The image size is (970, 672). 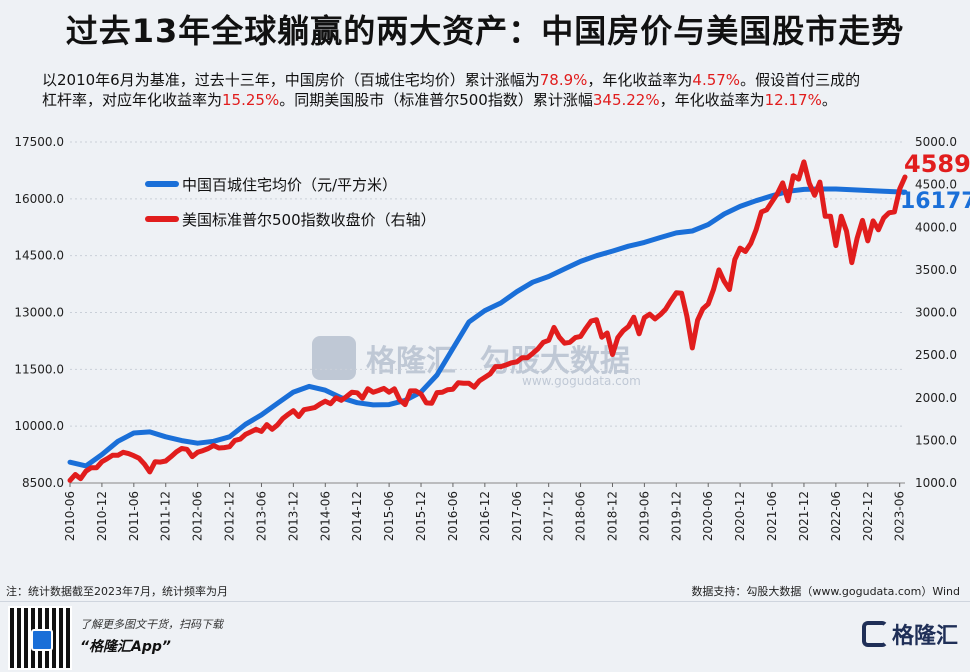 What do you see at coordinates (936, 440) in the screenshot?
I see `right-axis-tick-label: 1500.0` at bounding box center [936, 440].